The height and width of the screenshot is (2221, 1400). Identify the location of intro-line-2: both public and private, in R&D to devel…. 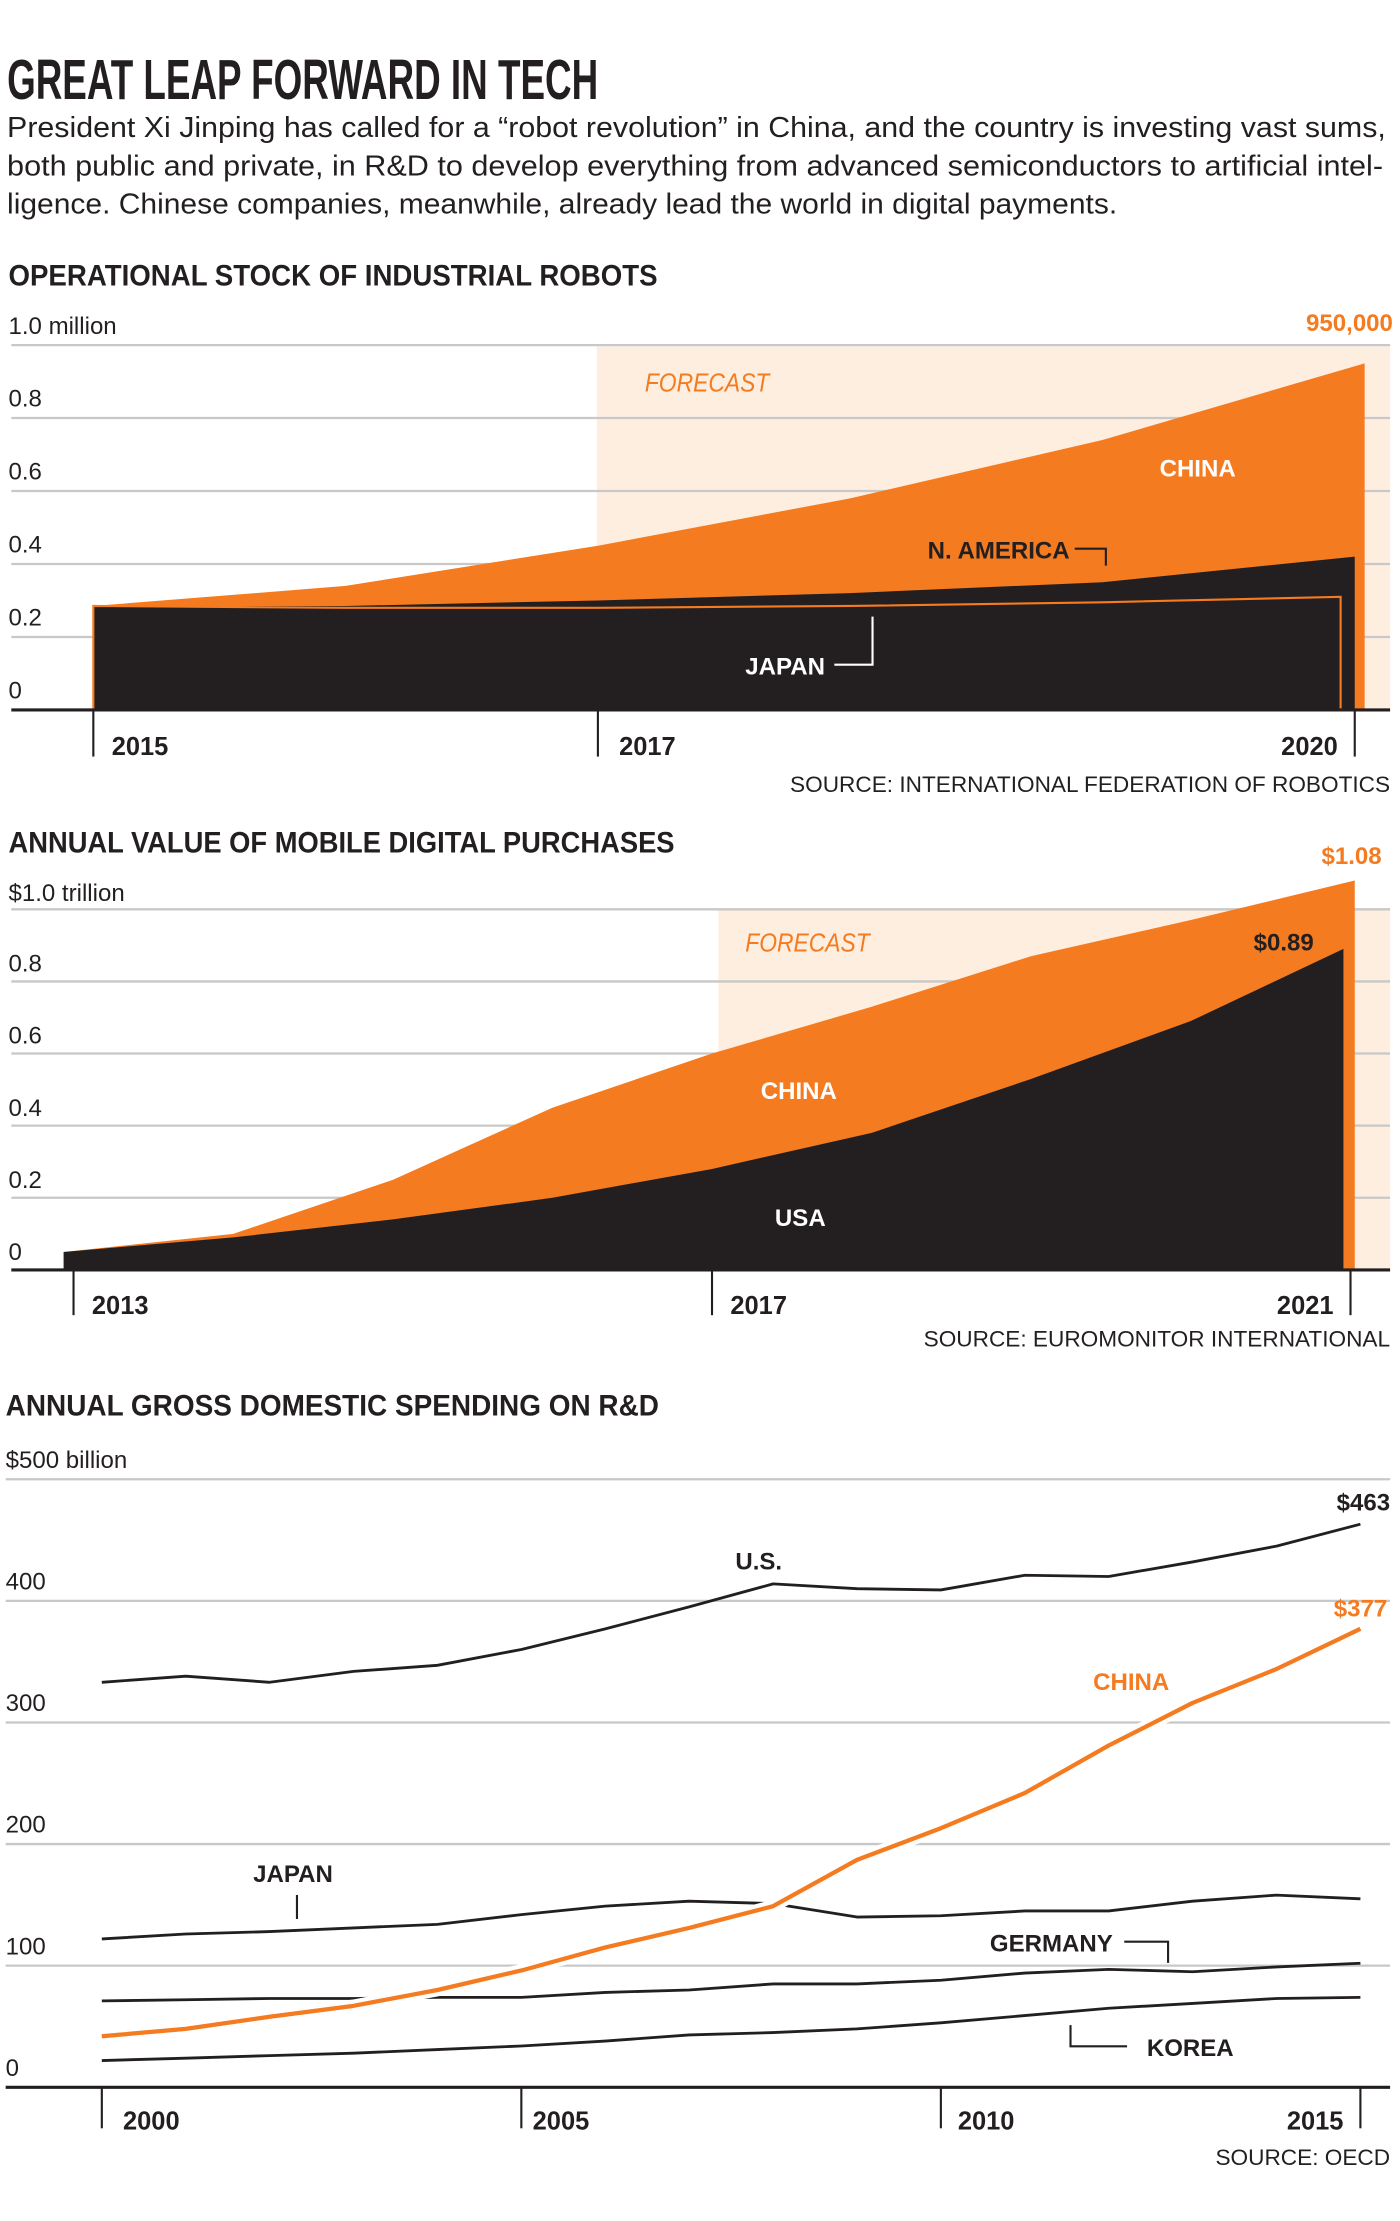
(695, 165).